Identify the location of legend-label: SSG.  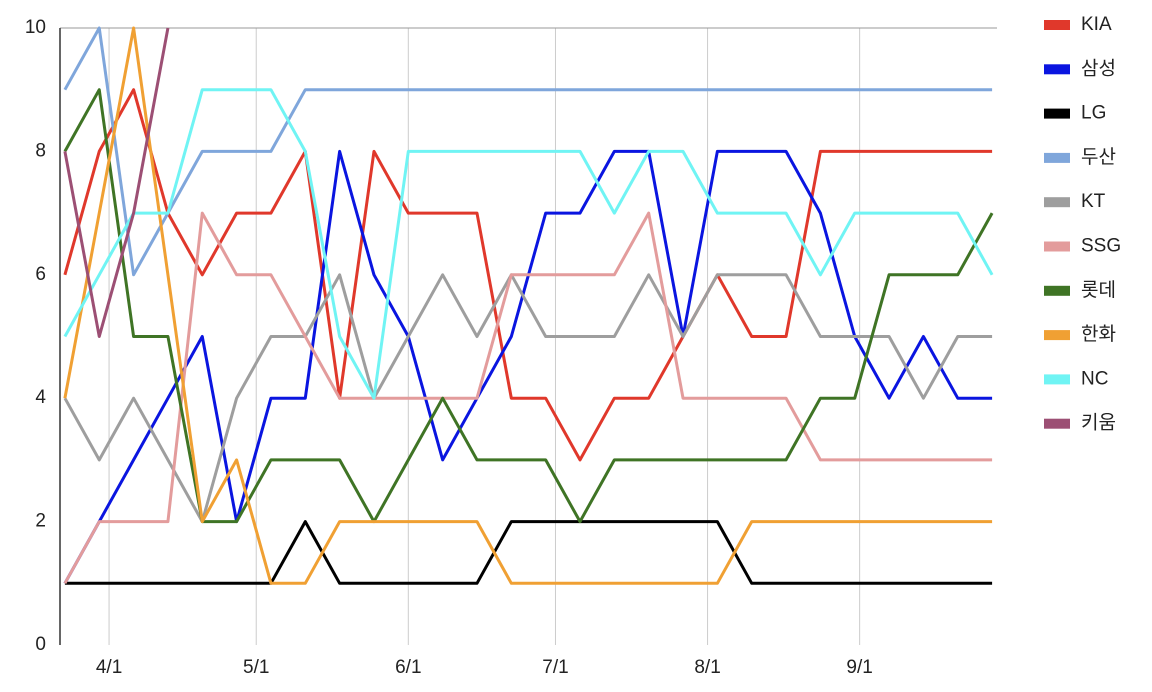
(1101, 246).